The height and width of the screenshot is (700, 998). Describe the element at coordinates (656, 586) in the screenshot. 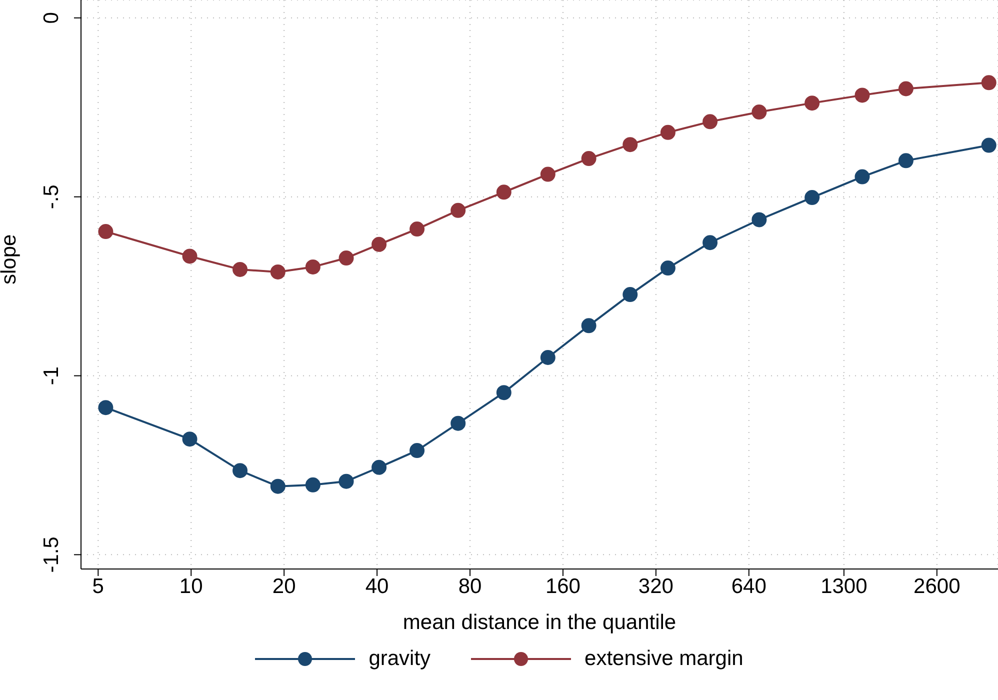

I see `x-tick-label: 320` at that location.